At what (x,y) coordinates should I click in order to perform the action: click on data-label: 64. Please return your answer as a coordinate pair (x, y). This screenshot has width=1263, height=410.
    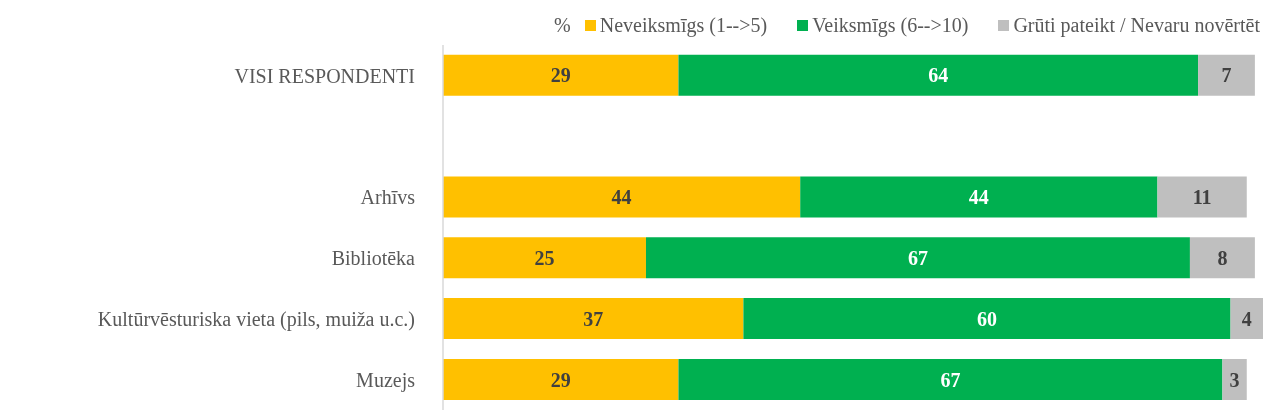
    Looking at the image, I should click on (938, 75).